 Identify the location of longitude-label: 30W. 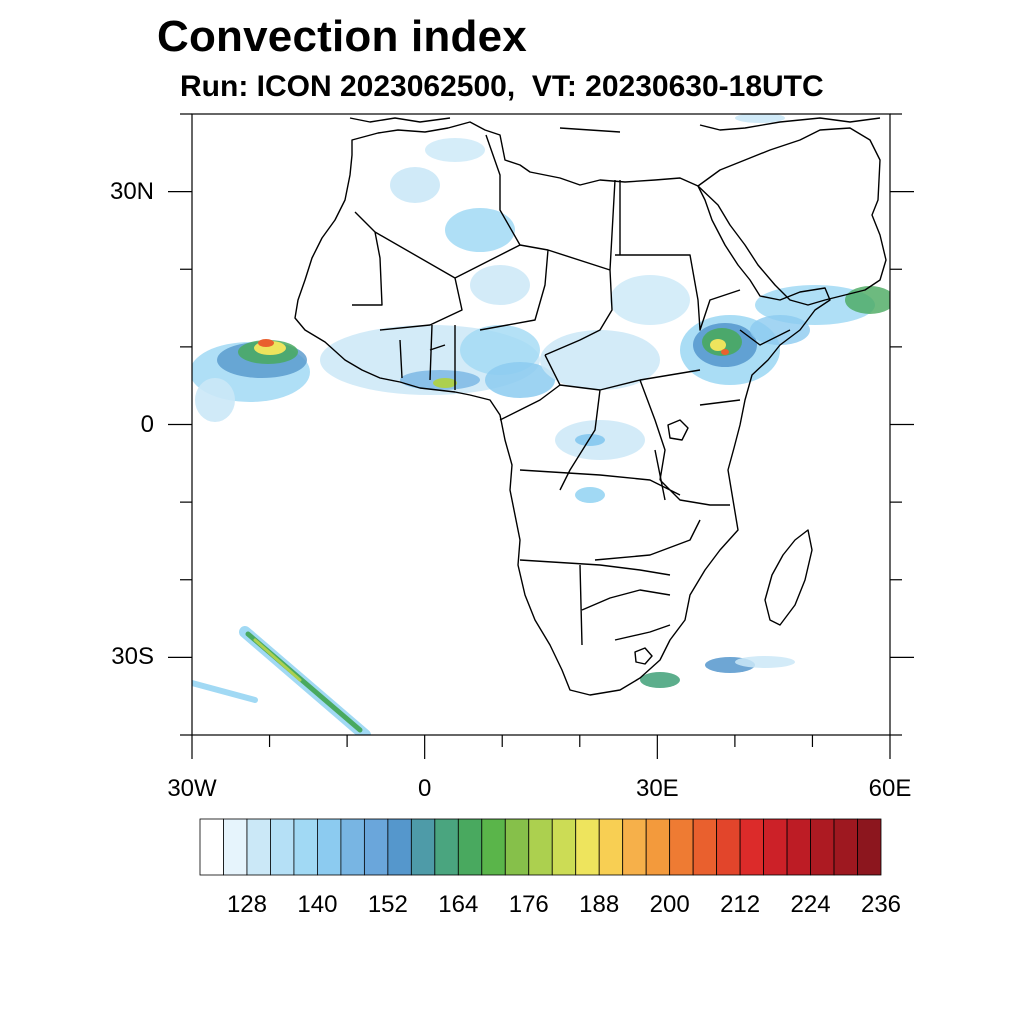
(192, 788).